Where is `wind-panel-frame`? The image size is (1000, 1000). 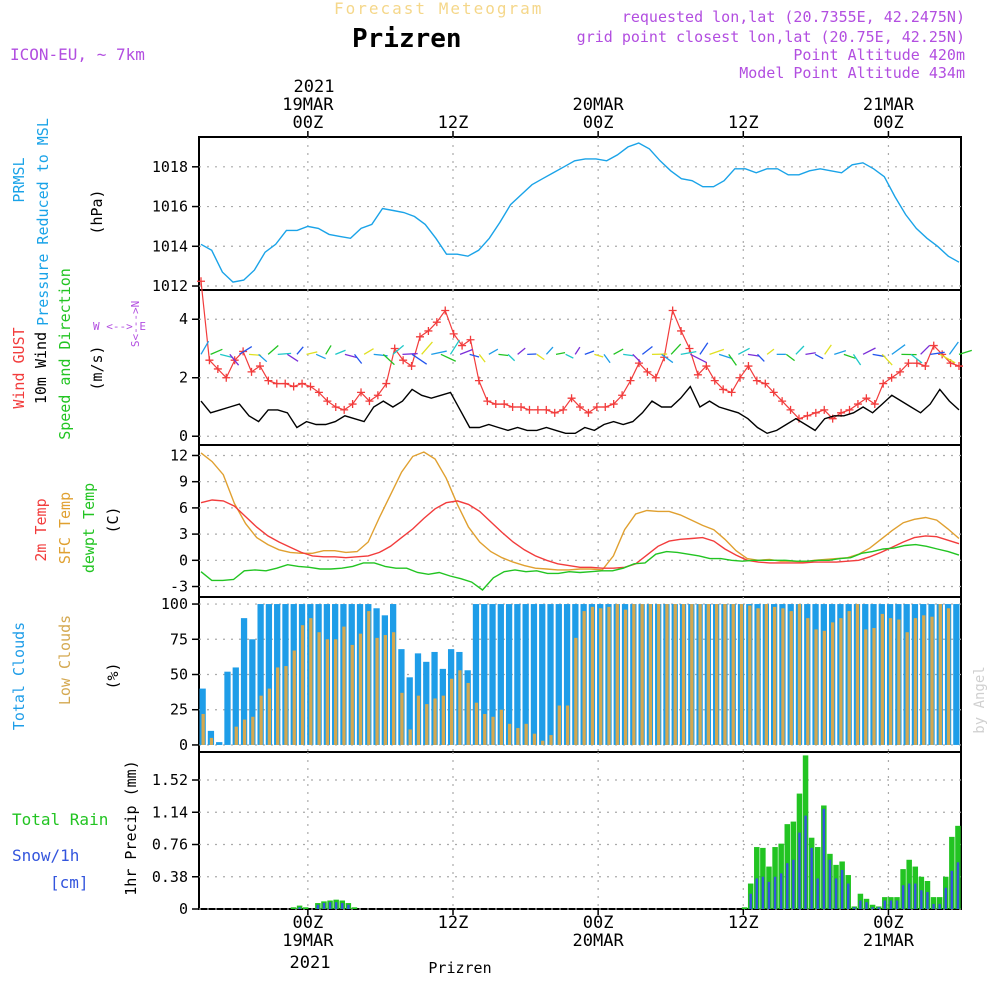
wind-panel-frame is located at coordinates (580, 367).